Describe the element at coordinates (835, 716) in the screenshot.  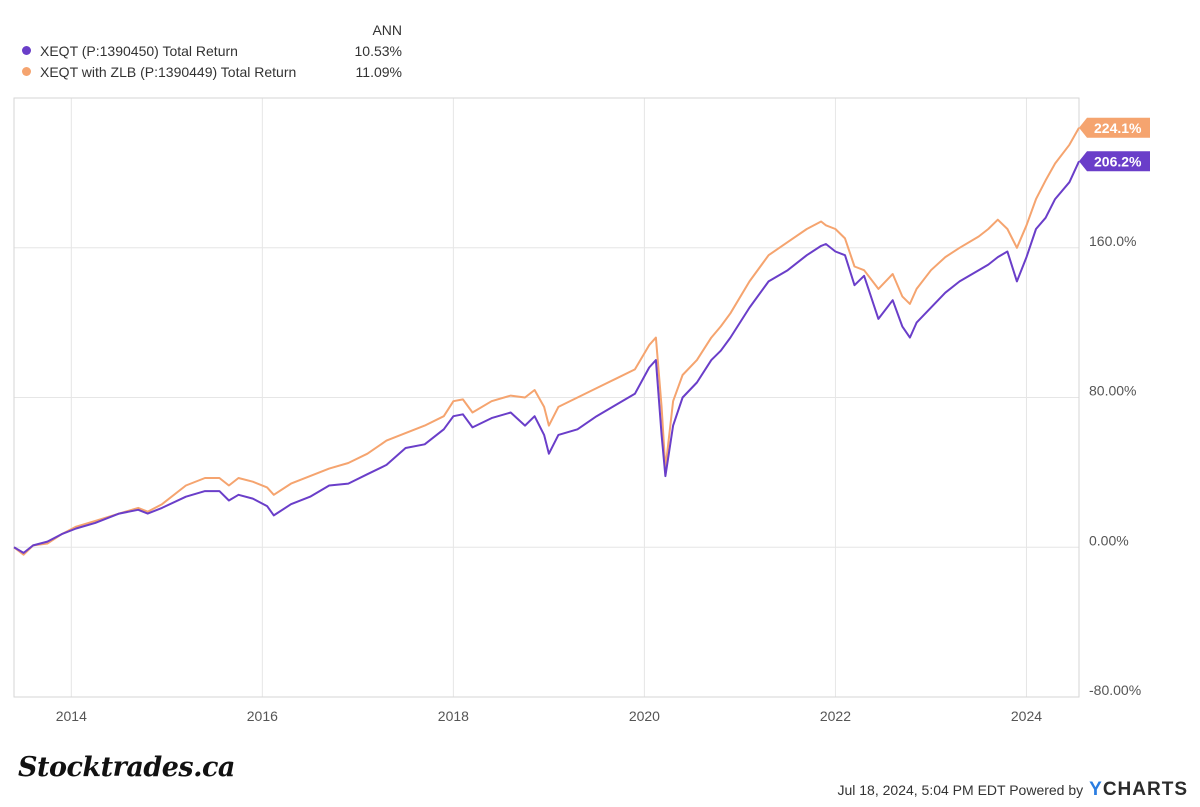
I see `x-tick-label: 2022` at that location.